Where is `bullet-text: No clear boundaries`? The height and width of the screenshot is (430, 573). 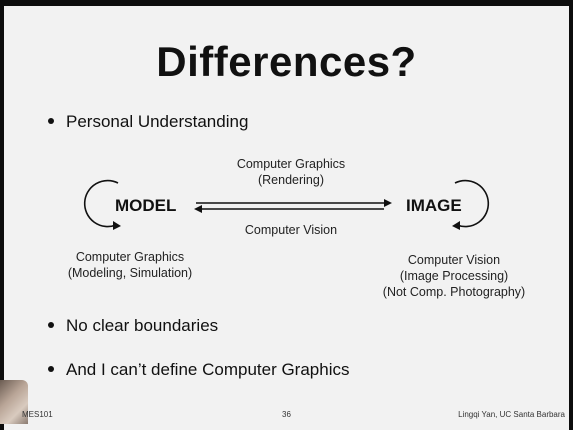 bullet-text: No clear boundaries is located at coordinates (142, 325).